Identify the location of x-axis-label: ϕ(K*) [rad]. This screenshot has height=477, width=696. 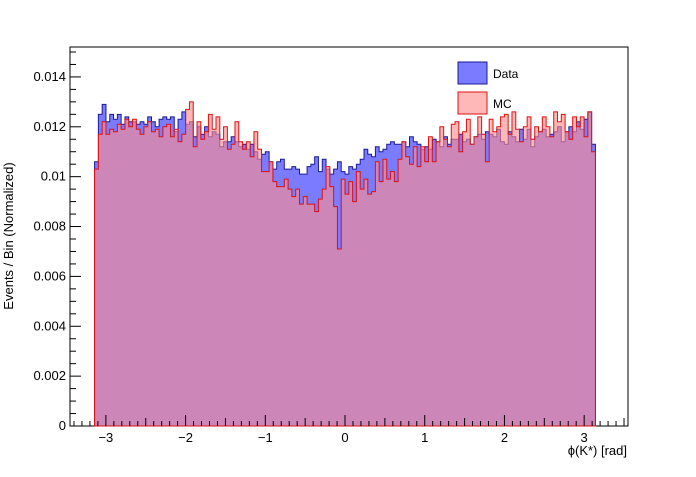
(597, 450).